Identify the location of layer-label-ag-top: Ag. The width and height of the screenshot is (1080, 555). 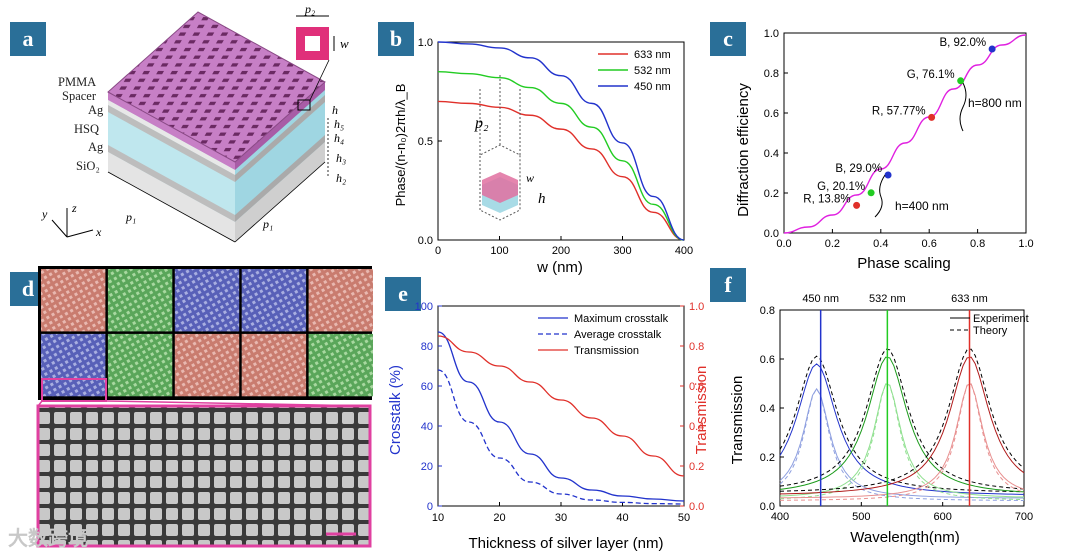
(96, 110).